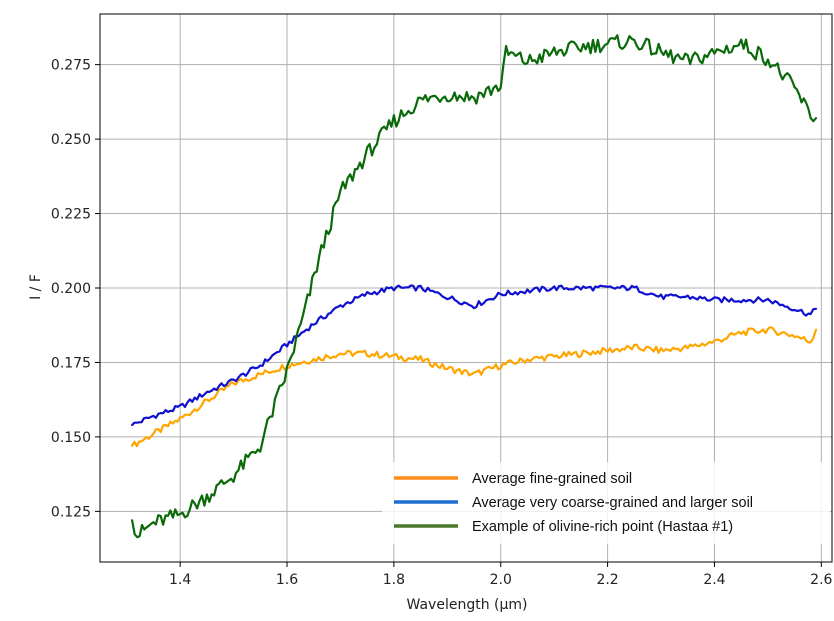 The height and width of the screenshot is (621, 834). I want to click on legend-entry: Average fine-grained soil, so click(552, 479).